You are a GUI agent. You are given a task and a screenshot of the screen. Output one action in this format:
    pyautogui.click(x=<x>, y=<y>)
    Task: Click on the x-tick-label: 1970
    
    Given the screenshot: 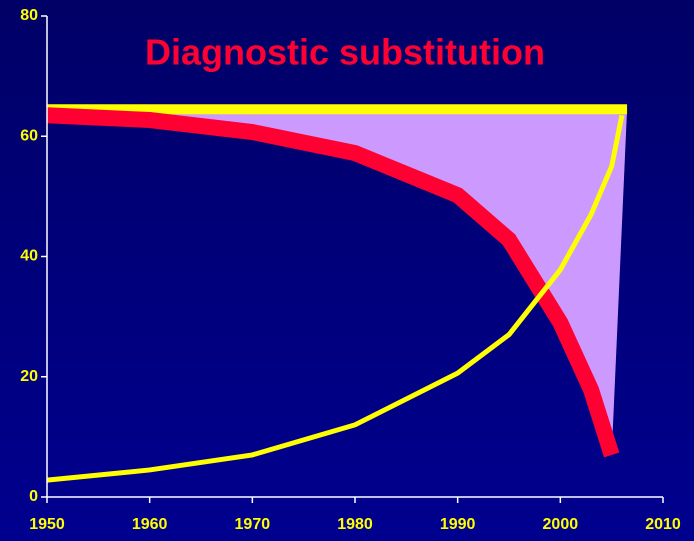 What is the action you would take?
    pyautogui.click(x=253, y=524)
    